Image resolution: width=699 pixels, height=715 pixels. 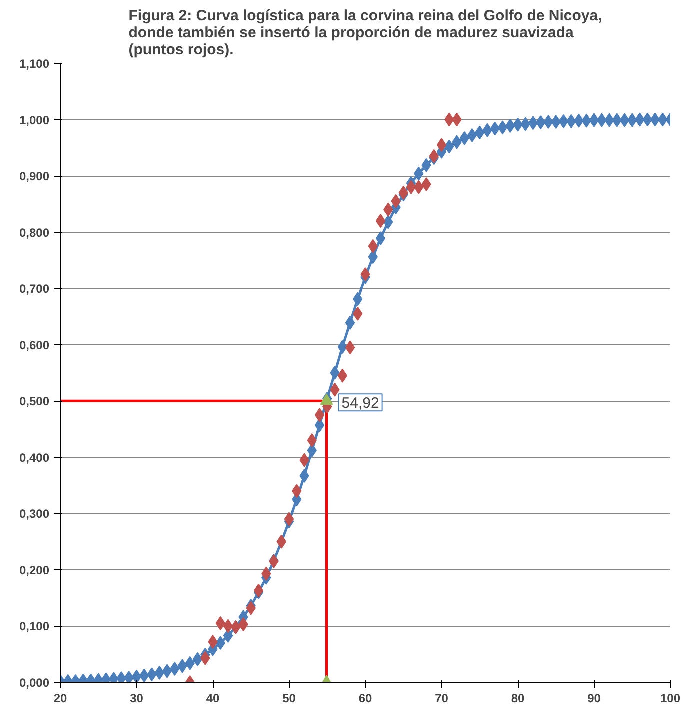 I want to click on x-tick-label: 30, so click(x=137, y=699).